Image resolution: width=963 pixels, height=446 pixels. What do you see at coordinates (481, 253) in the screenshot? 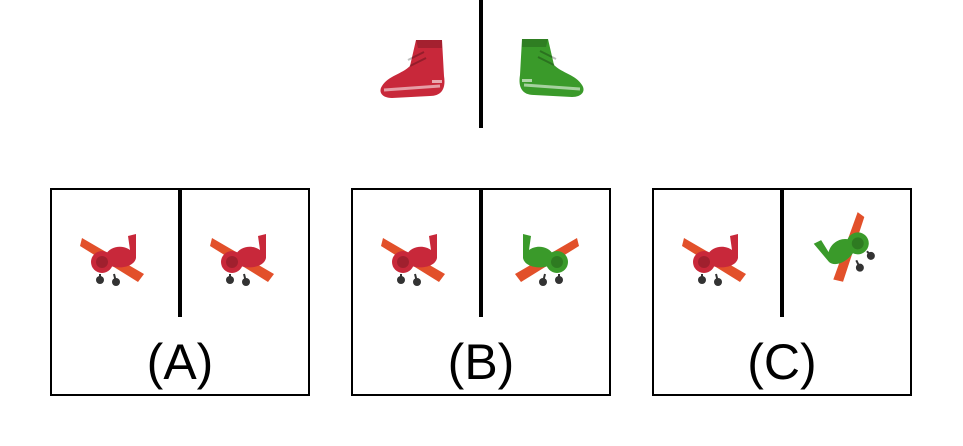
I see `option-b-divider` at bounding box center [481, 253].